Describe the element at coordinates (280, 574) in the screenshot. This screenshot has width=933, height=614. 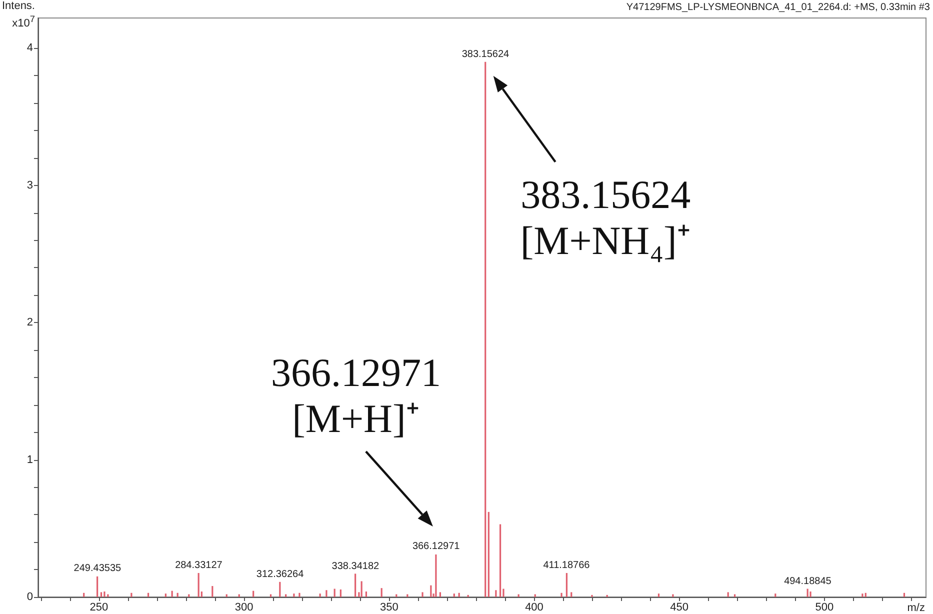
I see `annotation: 312.36264` at that location.